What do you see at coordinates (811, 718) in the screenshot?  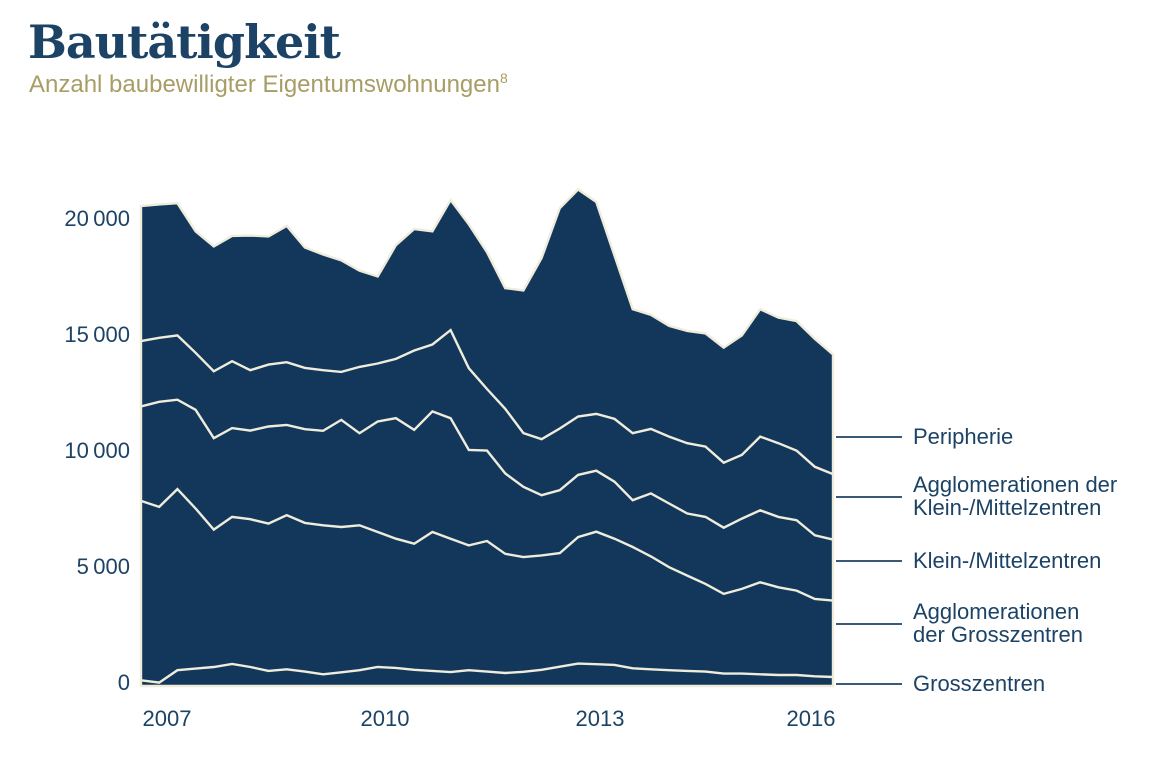 I see `x-tick-label: 2016` at bounding box center [811, 718].